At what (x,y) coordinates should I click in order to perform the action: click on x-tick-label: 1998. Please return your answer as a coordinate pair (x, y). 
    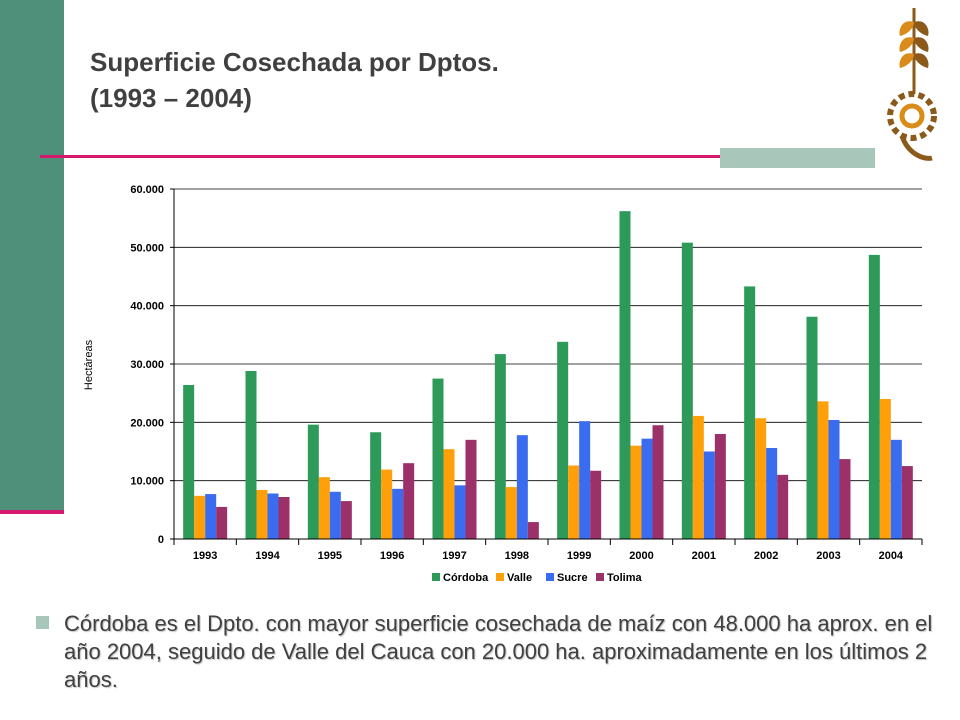
    Looking at the image, I should click on (517, 556).